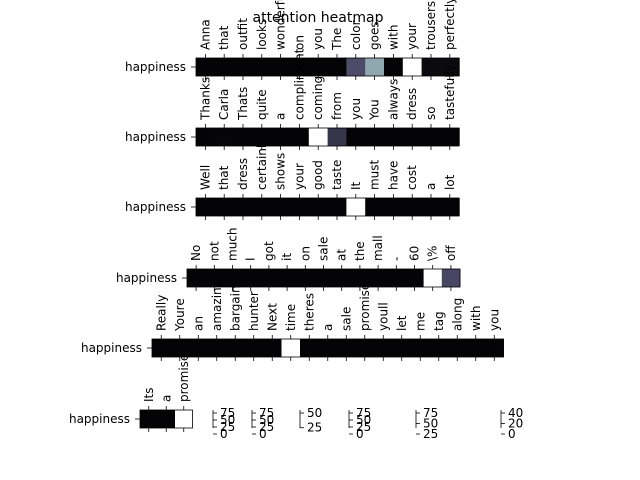  I want to click on token-label: -, so click(396, 259).